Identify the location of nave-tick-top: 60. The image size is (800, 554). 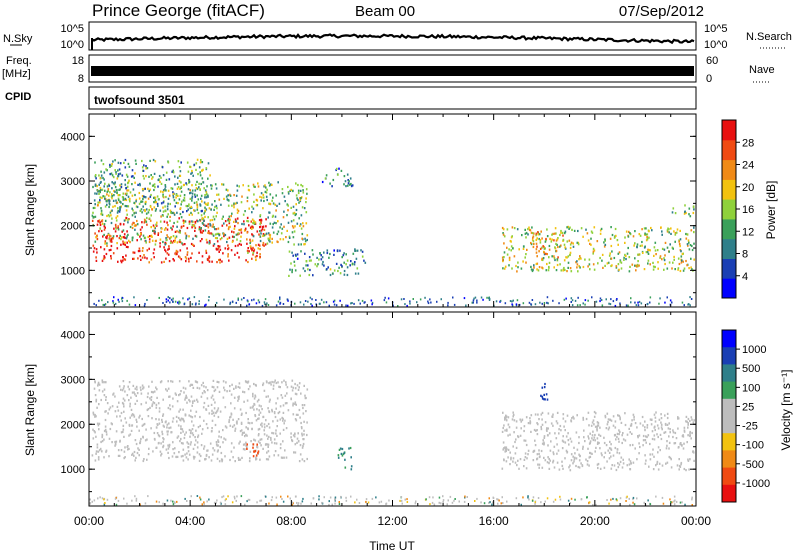
(712, 61).